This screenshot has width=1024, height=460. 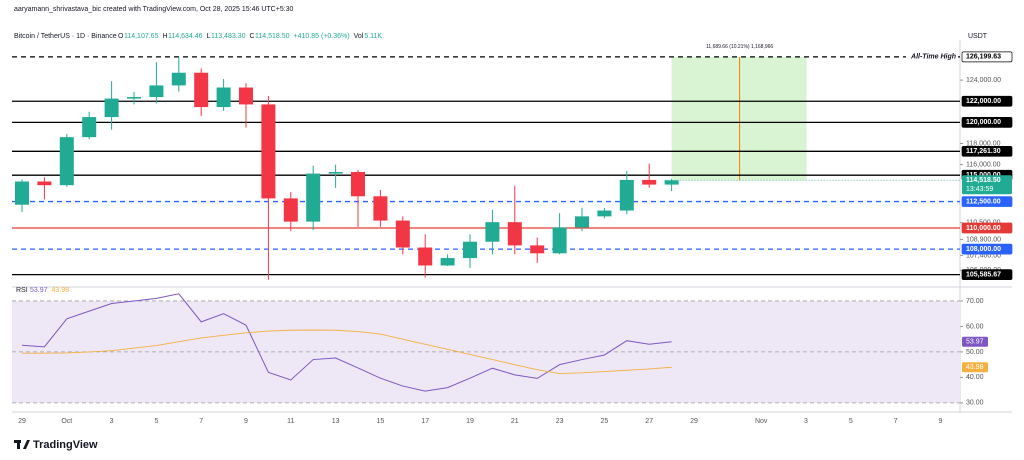 I want to click on y-tick-label: 60.00, so click(x=975, y=326).